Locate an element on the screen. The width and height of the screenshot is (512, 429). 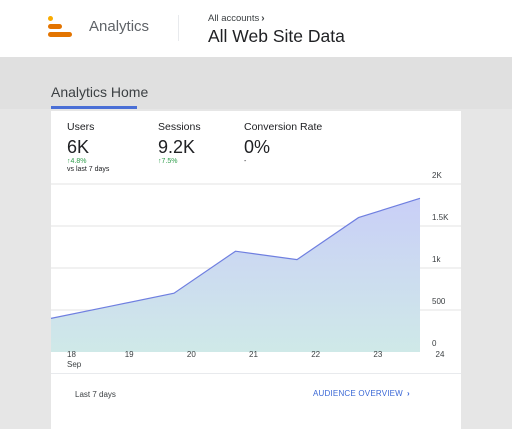
metric-value: 9.2K is located at coordinates (177, 147).